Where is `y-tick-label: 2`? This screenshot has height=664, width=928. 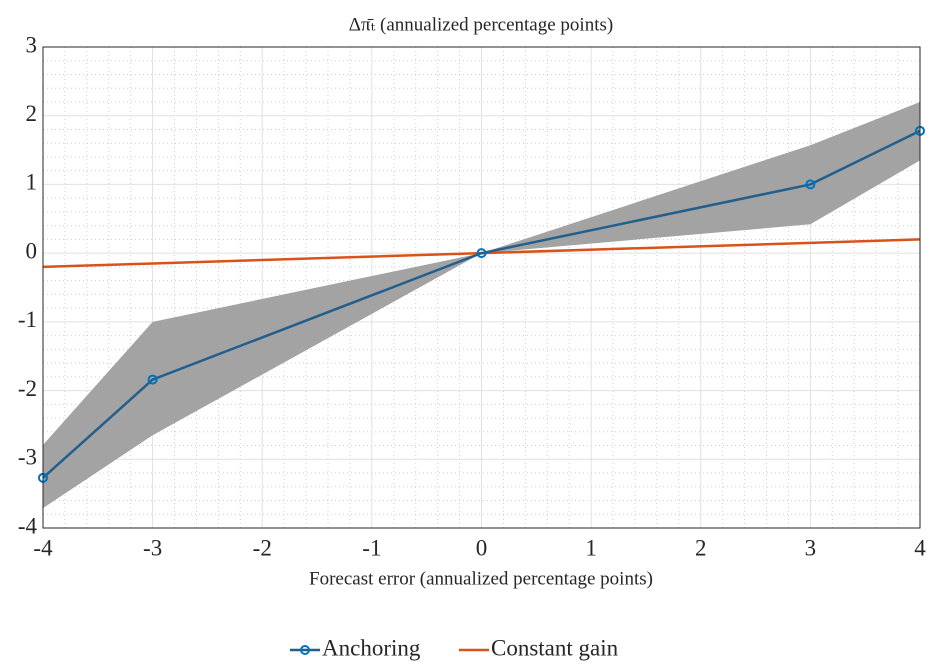 y-tick-label: 2 is located at coordinates (32, 113).